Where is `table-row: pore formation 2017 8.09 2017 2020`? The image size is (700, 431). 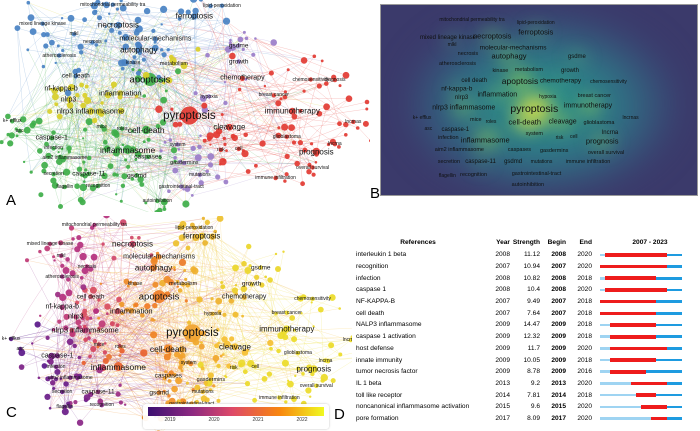 table-row: pore formation 2017 8.09 2017 2020 is located at coordinates (526, 419).